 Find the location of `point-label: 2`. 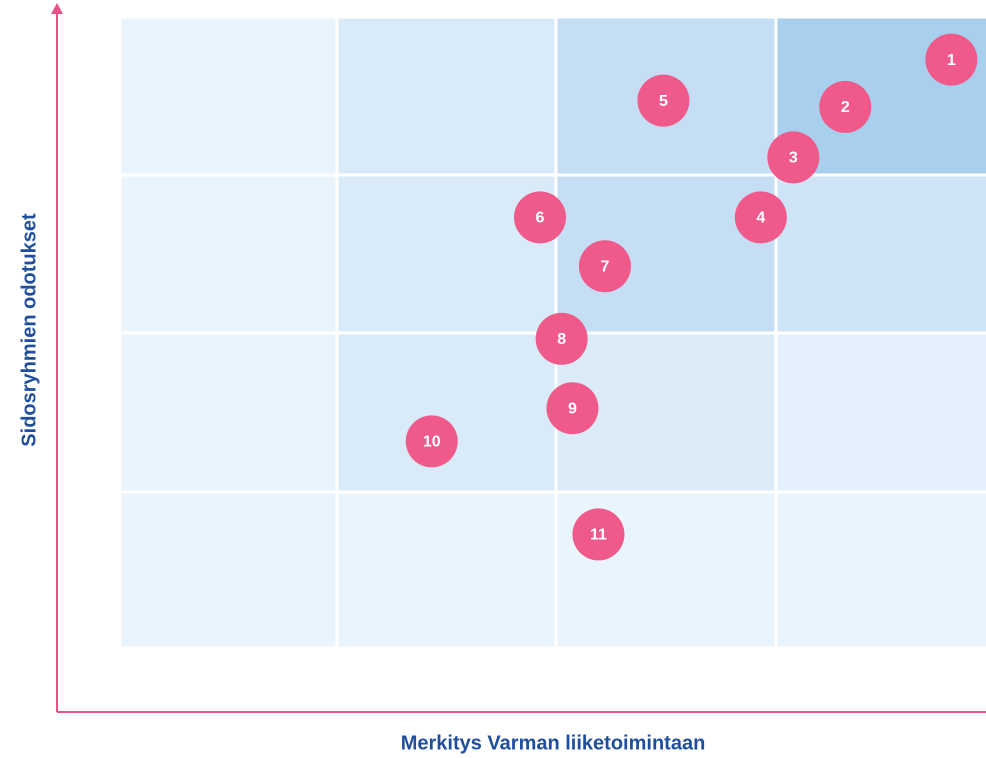

point-label: 2 is located at coordinates (845, 107).